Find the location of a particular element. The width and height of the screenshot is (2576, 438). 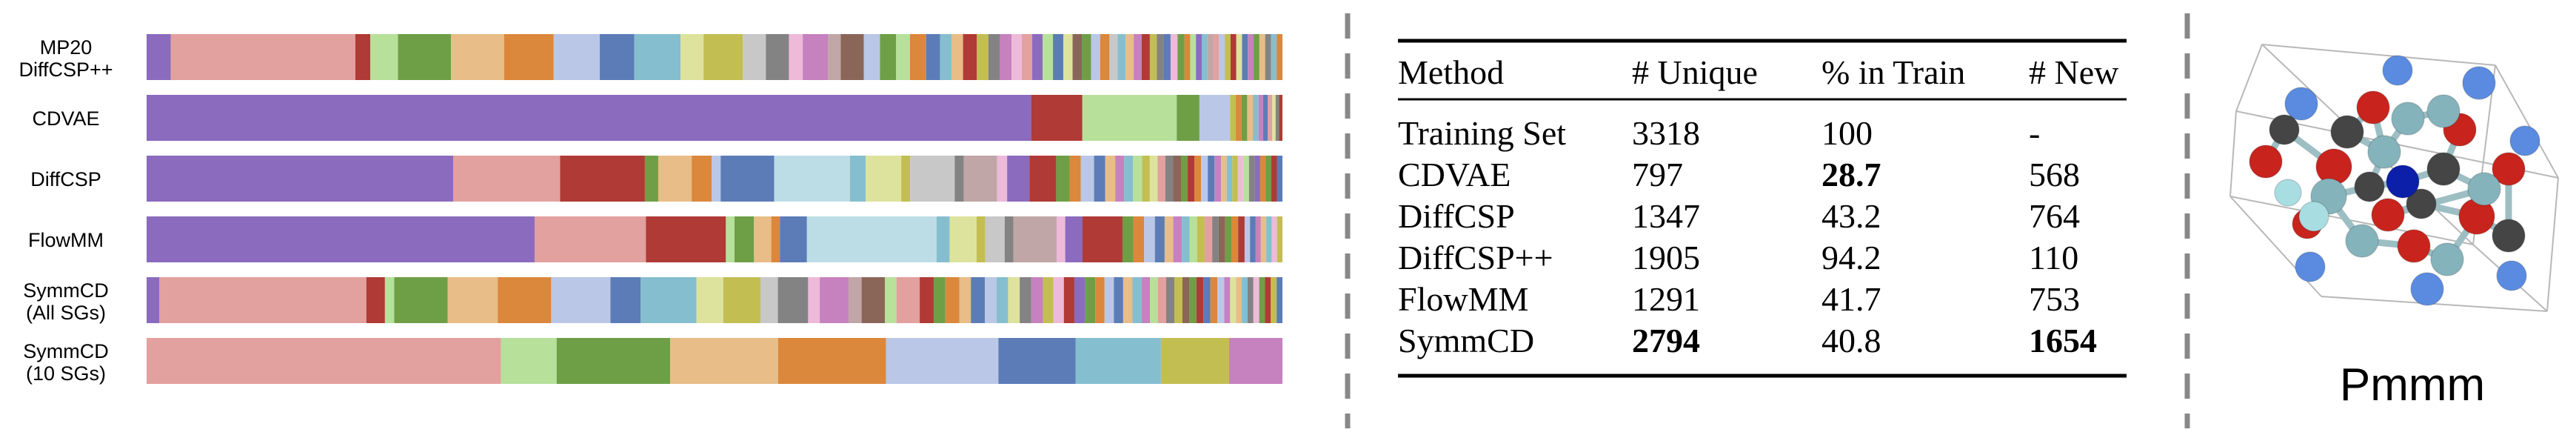

bar-row-label: FlowMM is located at coordinates (66, 240).